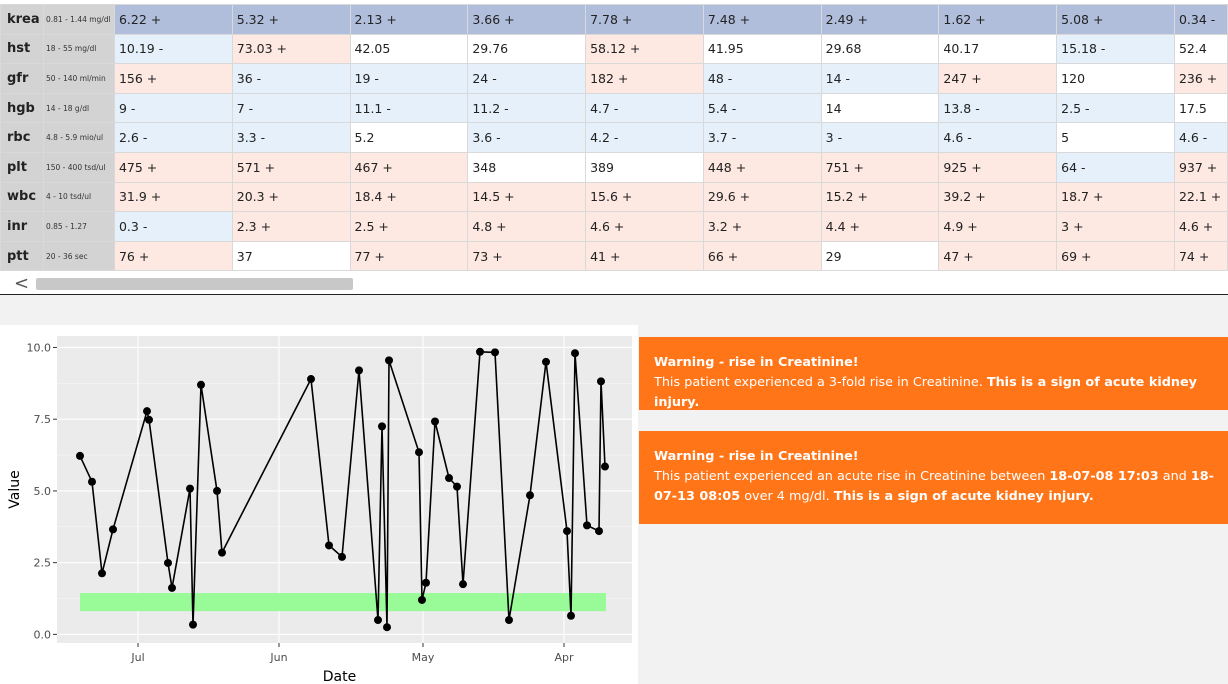  I want to click on lab-value-cell: 66 +, so click(762, 256).